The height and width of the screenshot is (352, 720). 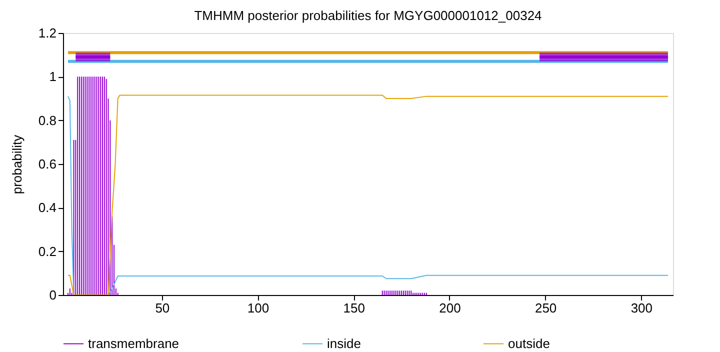 I want to click on x-tick-label: 150, so click(x=354, y=308).